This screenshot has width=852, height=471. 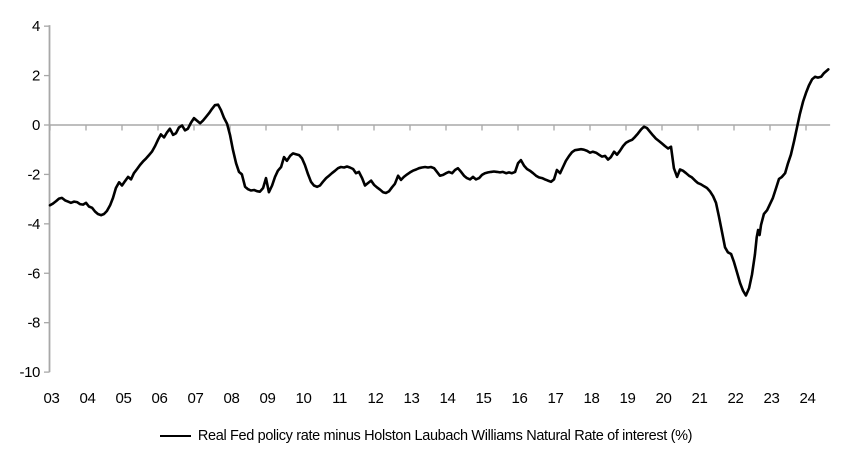 What do you see at coordinates (33, 174) in the screenshot?
I see `y-tick-label: -2` at bounding box center [33, 174].